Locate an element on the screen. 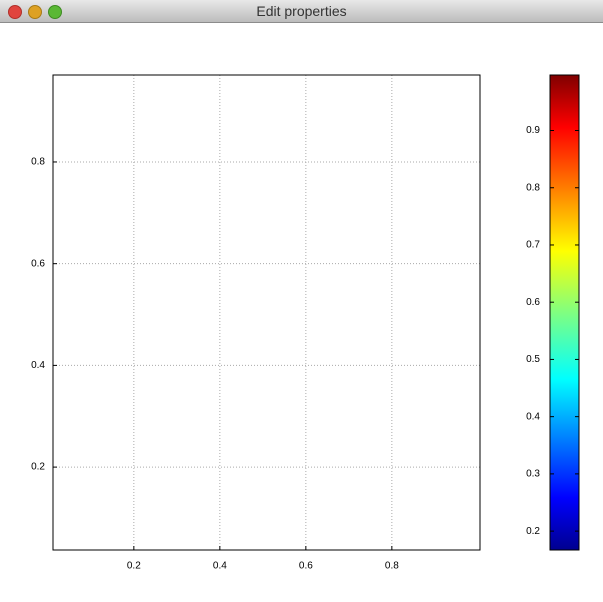 Image resolution: width=603 pixels, height=602 pixels. title-bar: Edit properties is located at coordinates (301, 11).